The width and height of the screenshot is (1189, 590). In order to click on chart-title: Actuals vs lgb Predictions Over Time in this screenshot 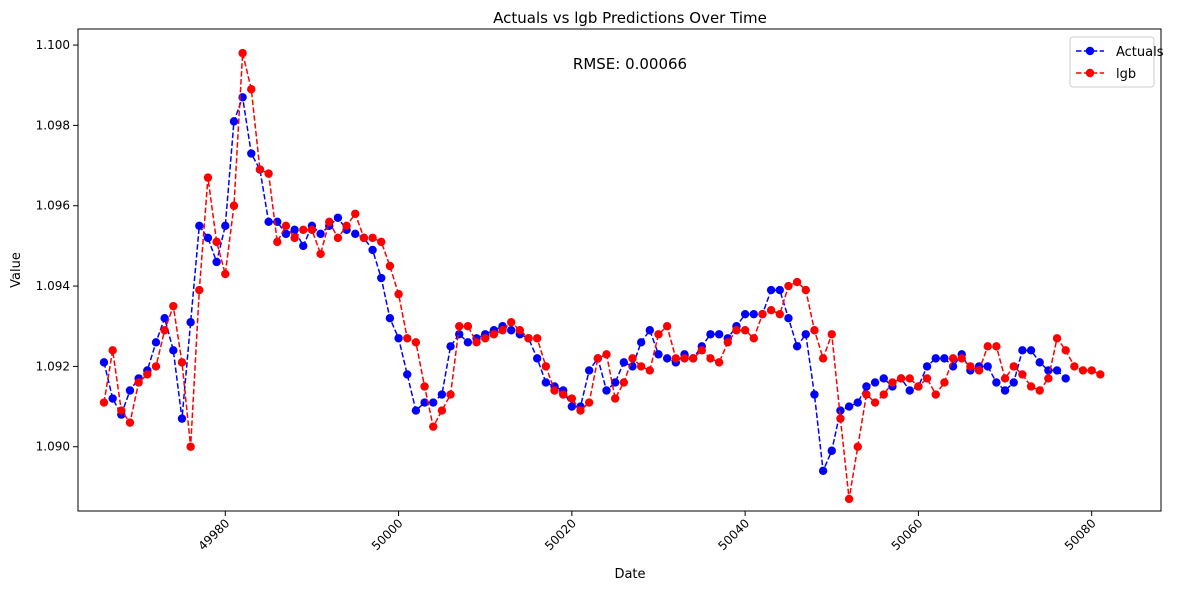, I will do `click(630, 18)`.